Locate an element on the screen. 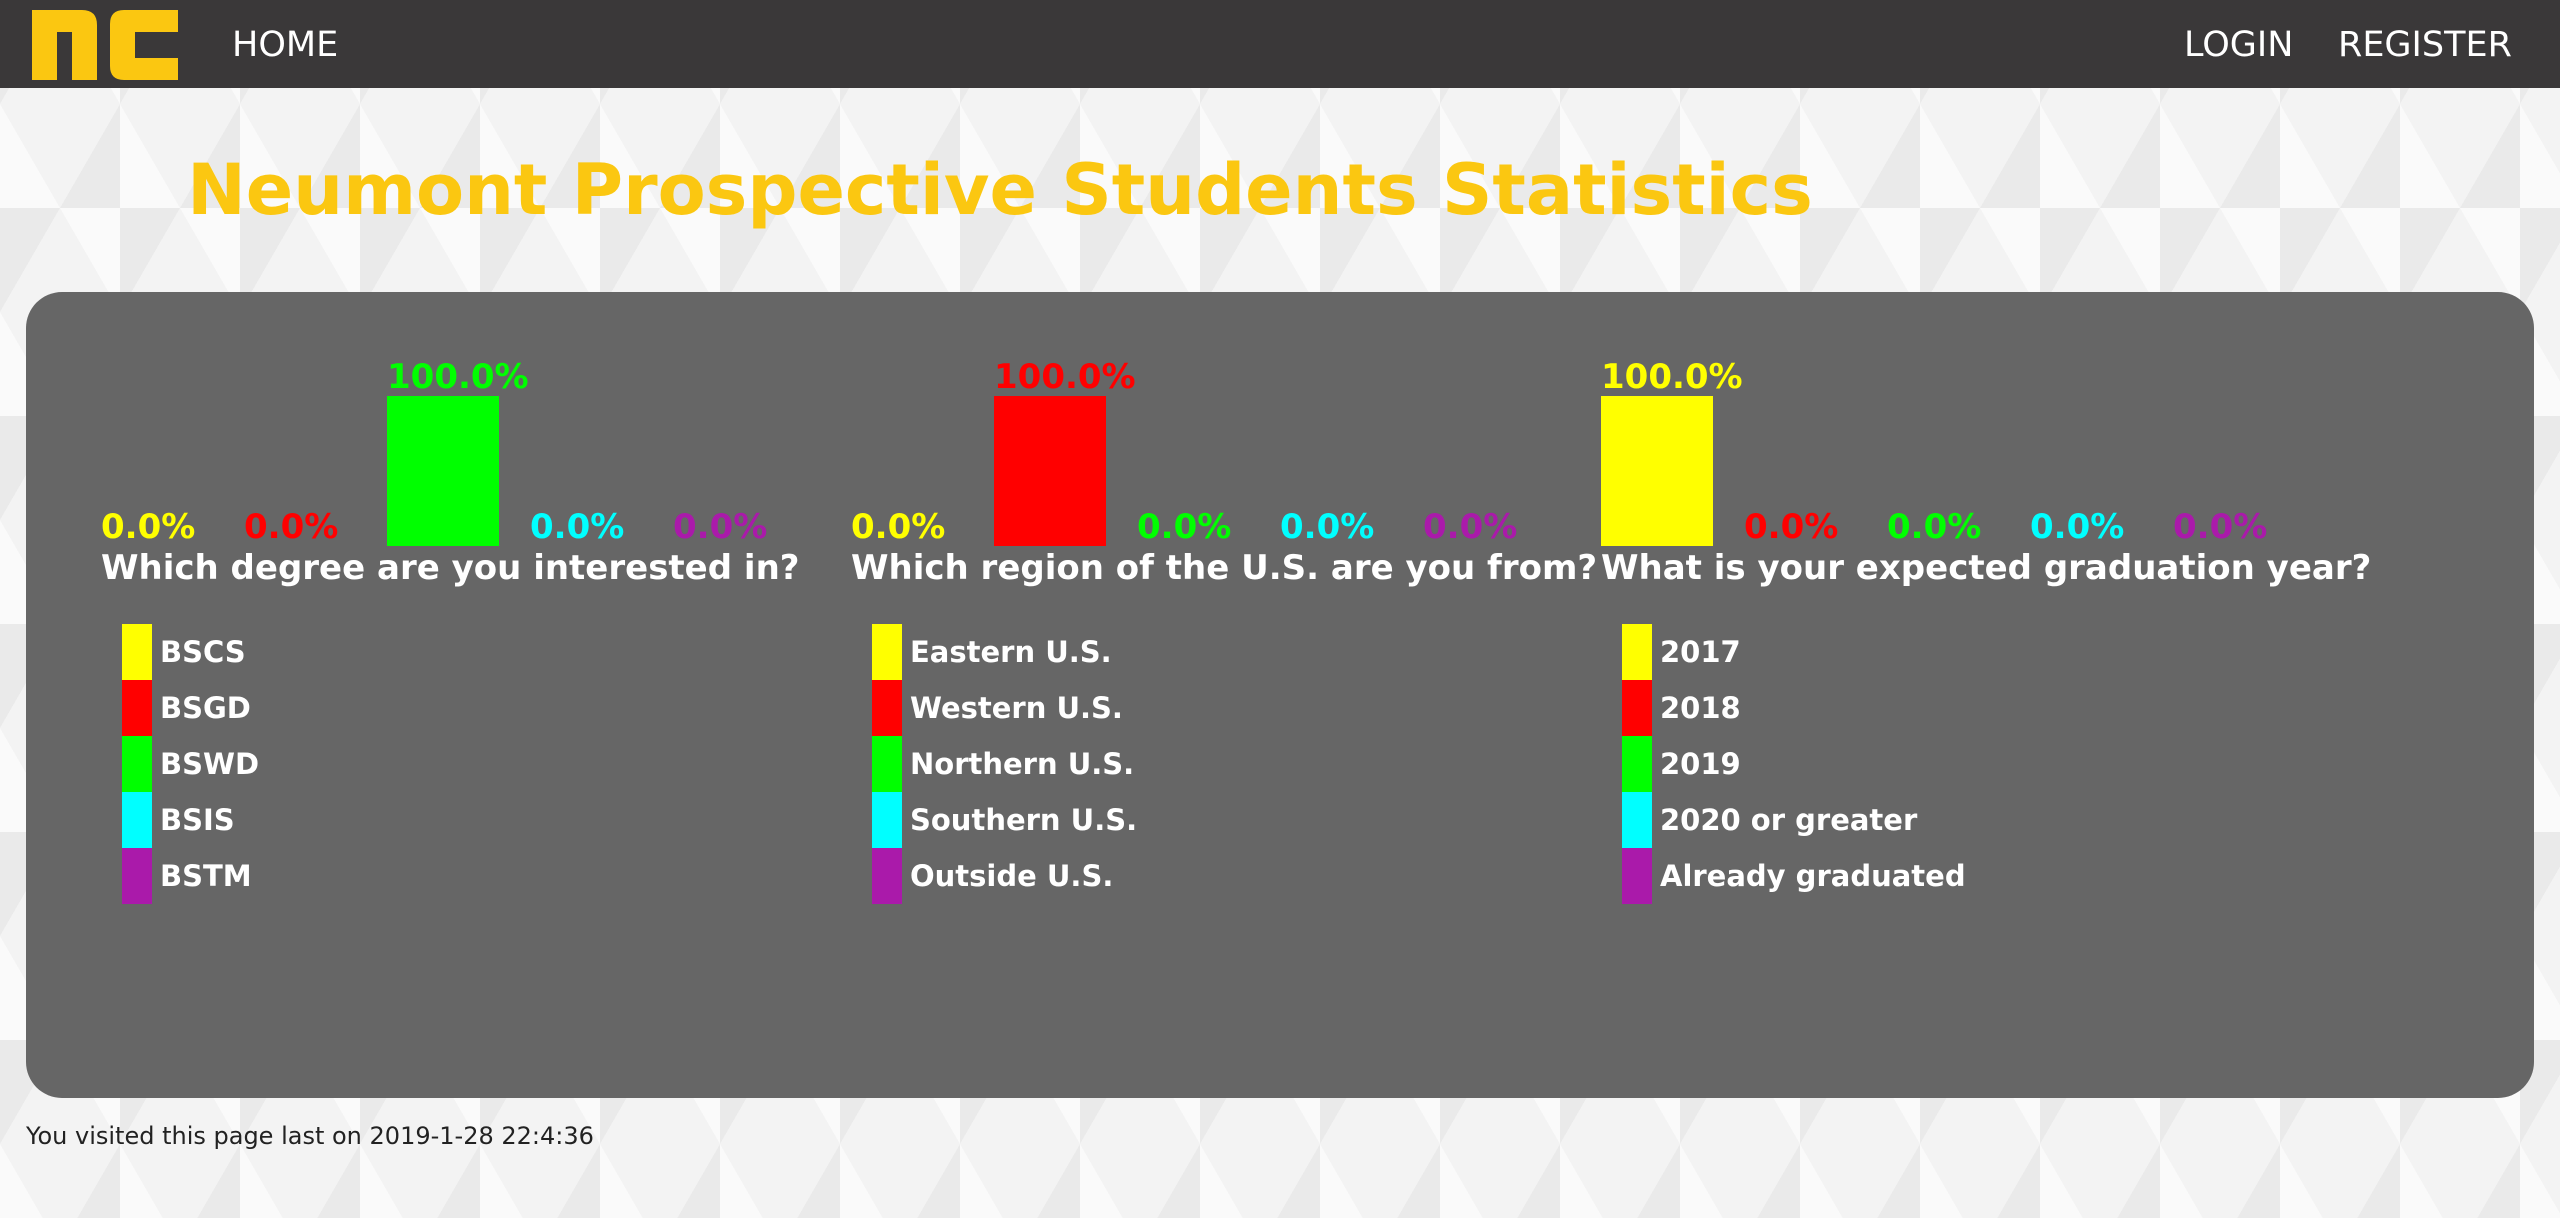 The image size is (2560, 1218). legend-label: Already graduated is located at coordinates (1813, 876).